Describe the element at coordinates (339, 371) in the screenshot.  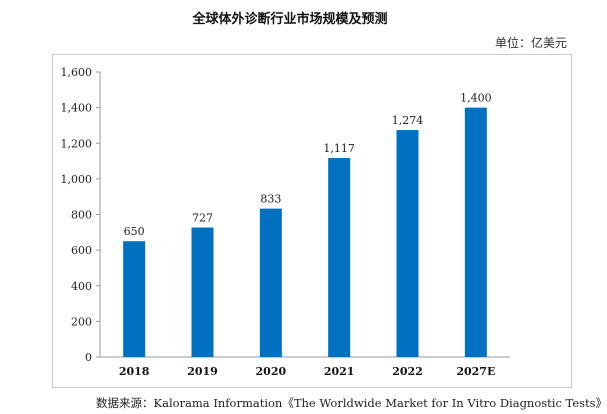
I see `x-tick-label: 2021` at that location.